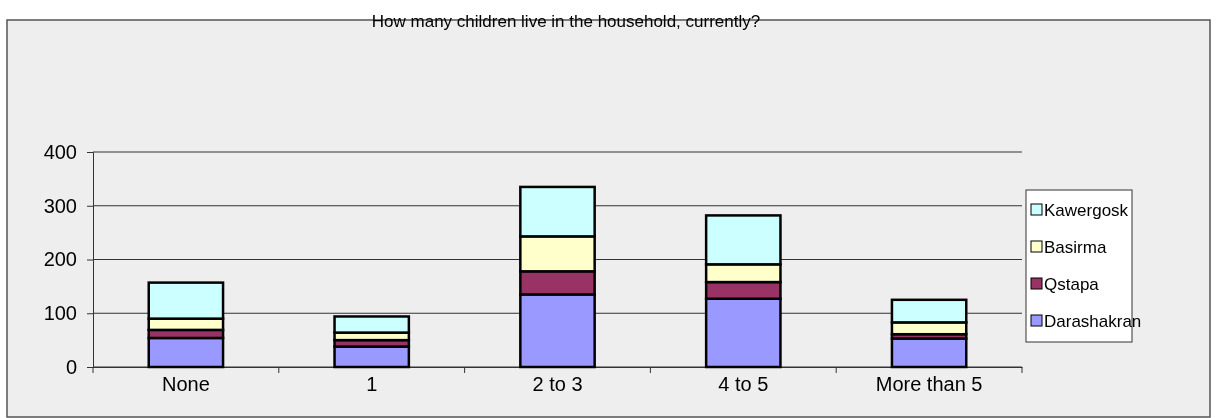 The image size is (1217, 418). Describe the element at coordinates (929, 384) in the screenshot. I see `x-tick-label: More than 5` at that location.